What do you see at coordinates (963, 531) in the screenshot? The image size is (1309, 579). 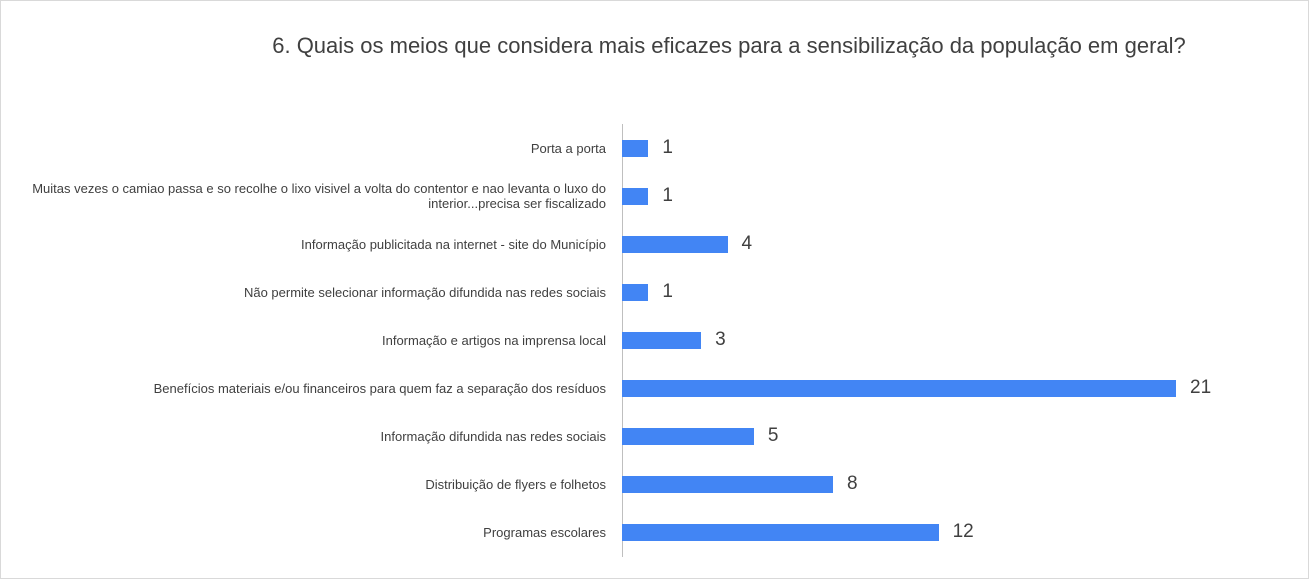 I see `data-label: 12` at bounding box center [963, 531].